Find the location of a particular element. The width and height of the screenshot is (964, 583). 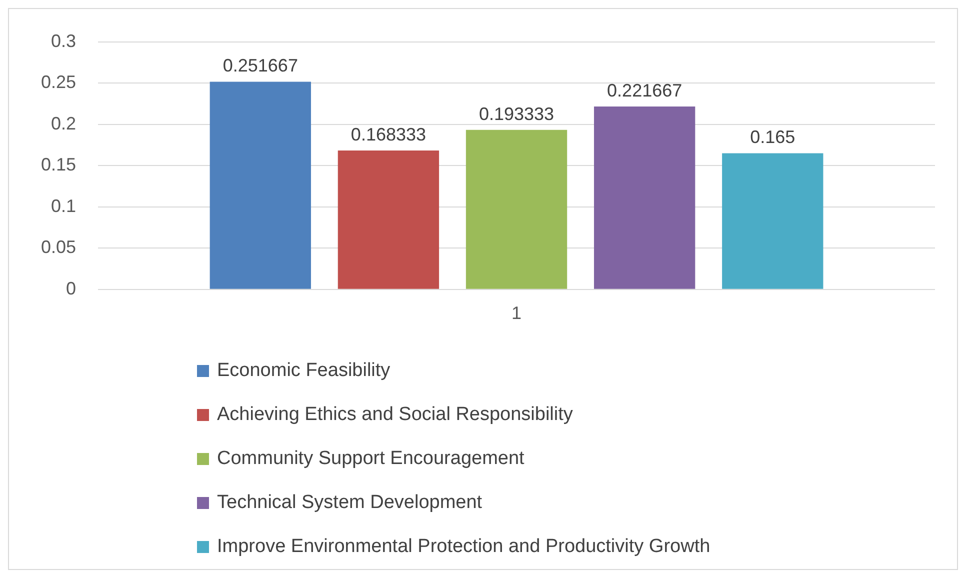

y-tick-label: 0.25 is located at coordinates (58, 82).